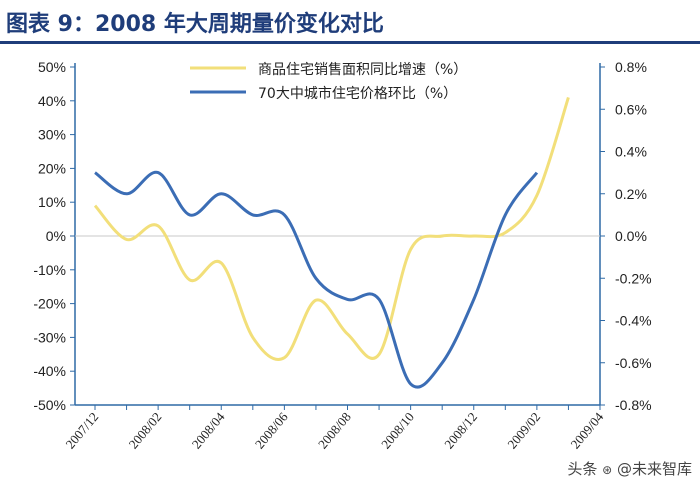 This screenshot has width=700, height=487. Describe the element at coordinates (49, 304) in the screenshot. I see `left-tick-label: -20%` at that location.